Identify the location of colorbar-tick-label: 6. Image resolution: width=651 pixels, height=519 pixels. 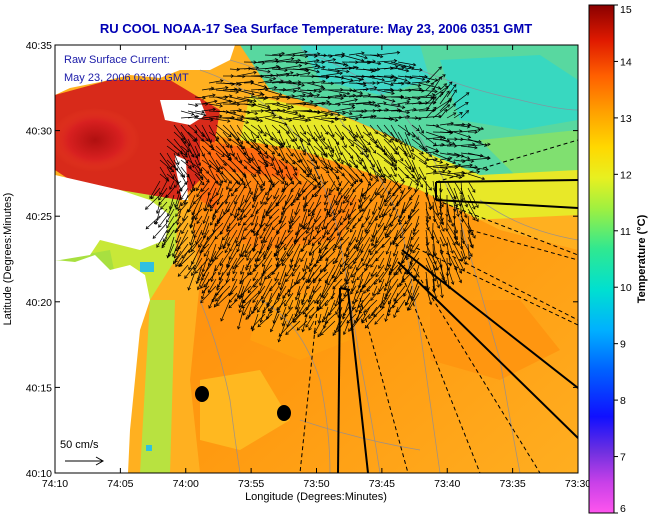
(623, 509).